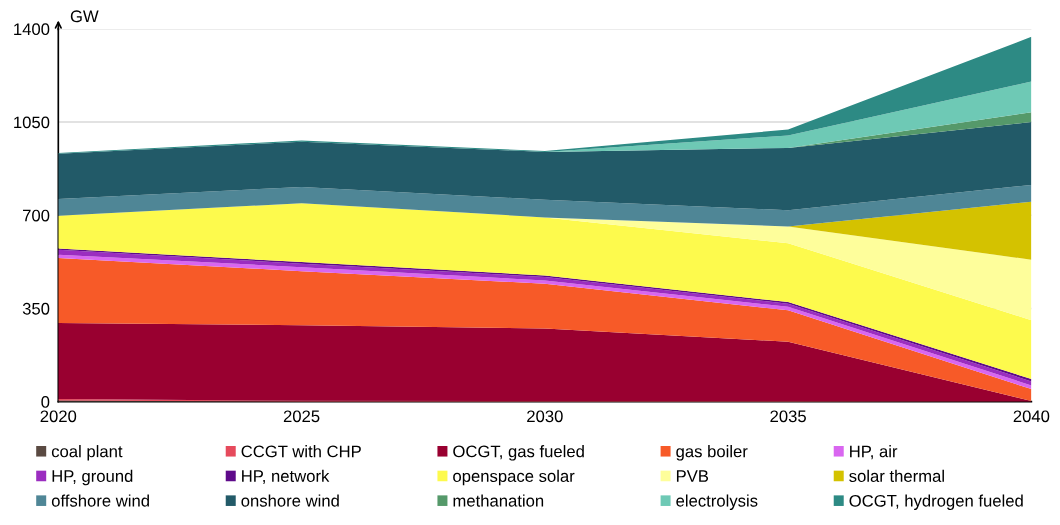 The width and height of the screenshot is (1060, 525). I want to click on legend-label: methanation, so click(498, 500).